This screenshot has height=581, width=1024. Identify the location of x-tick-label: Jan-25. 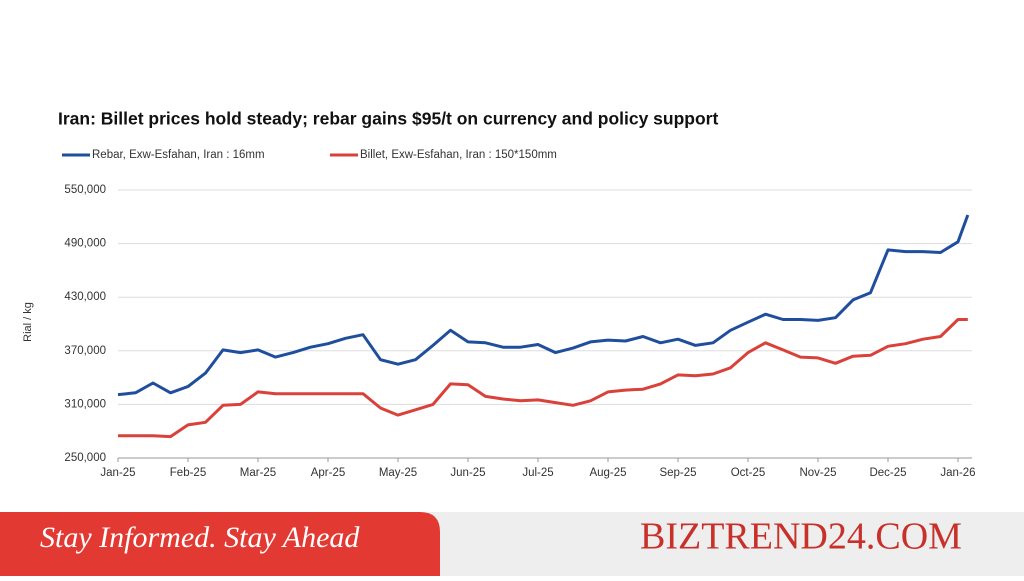
(117, 473).